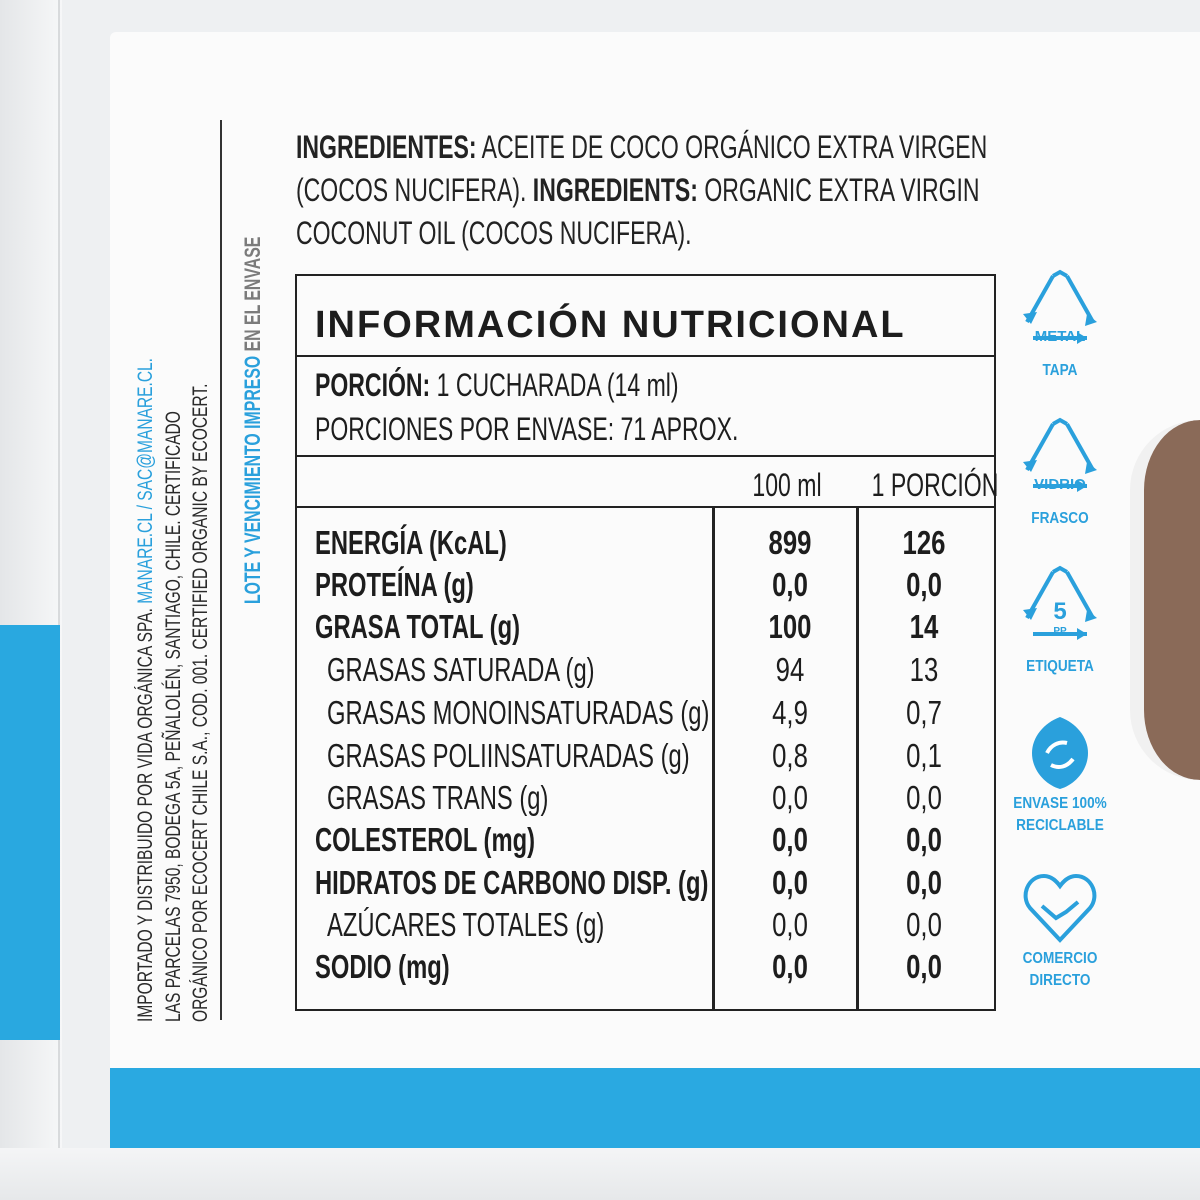  What do you see at coordinates (508, 755) in the screenshot?
I see `nutrient-name: GRASAS POLIINSATURADAS (g)` at bounding box center [508, 755].